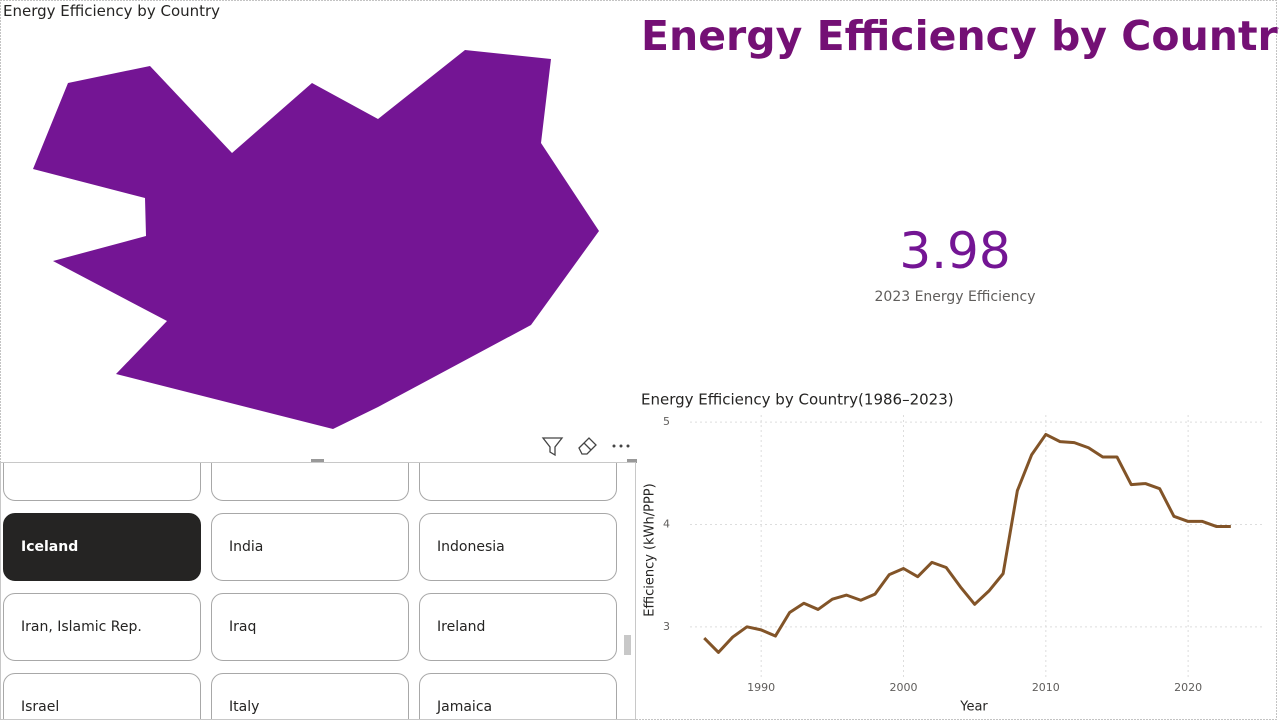  I want to click on y-axis-label: Efficiency (kWh/PPP), so click(650, 549).